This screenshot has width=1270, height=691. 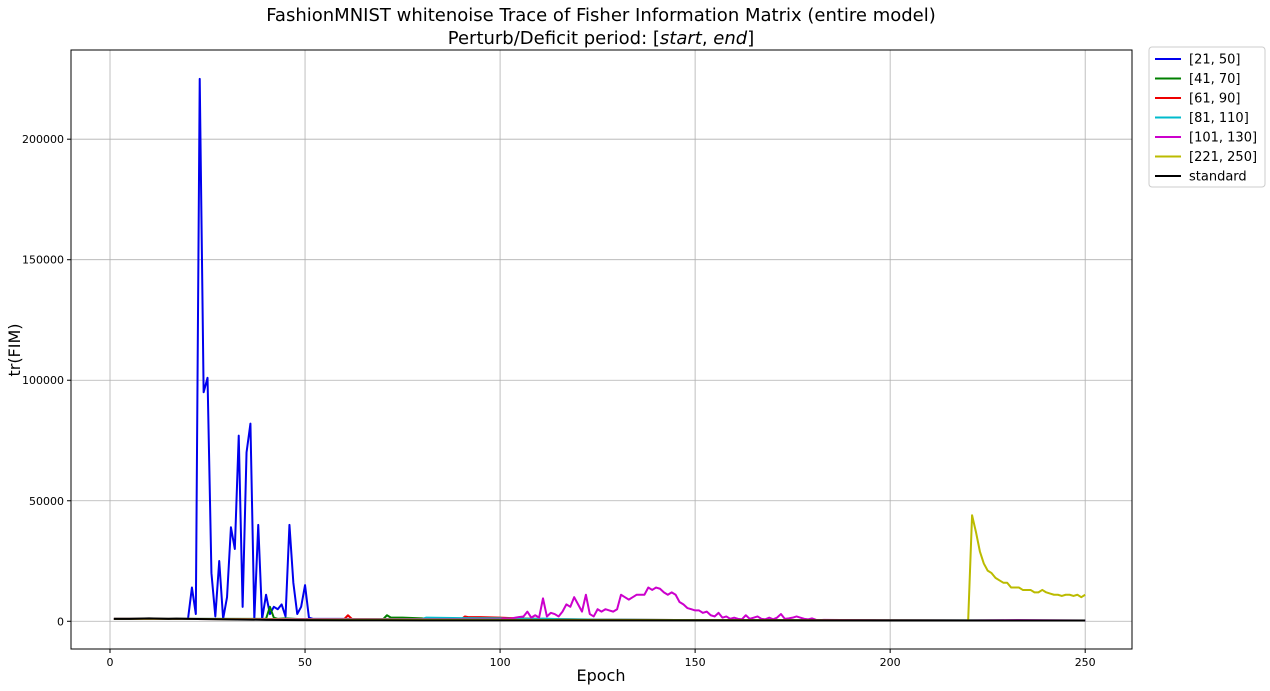 I want to click on y-ticks: 0 50000 100000 150000 200000, so click(x=46, y=380).